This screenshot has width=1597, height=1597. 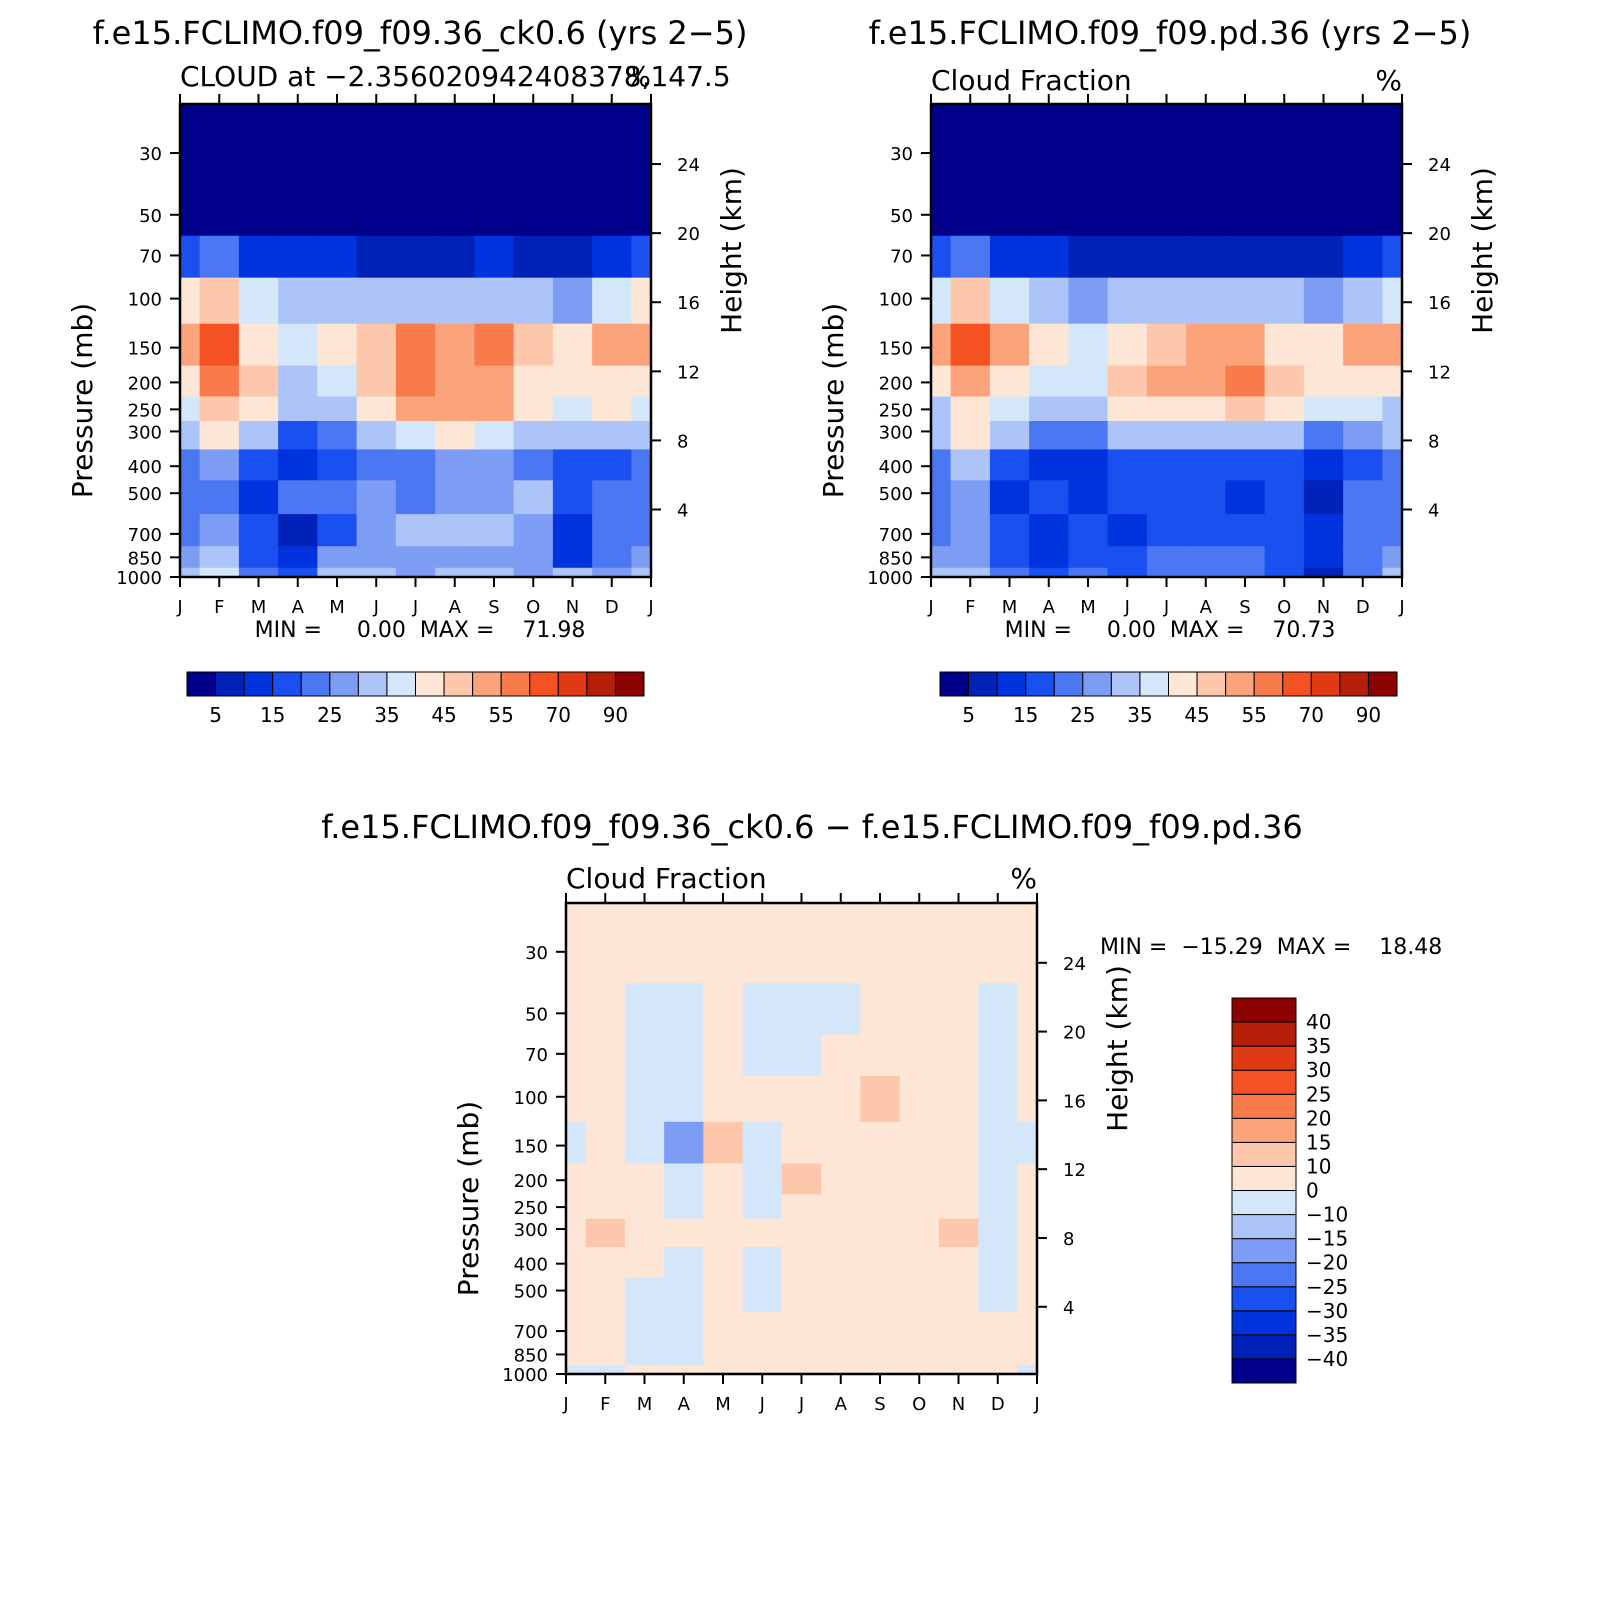 What do you see at coordinates (531, 1098) in the screenshot?
I see `y-tick-label: 100` at bounding box center [531, 1098].